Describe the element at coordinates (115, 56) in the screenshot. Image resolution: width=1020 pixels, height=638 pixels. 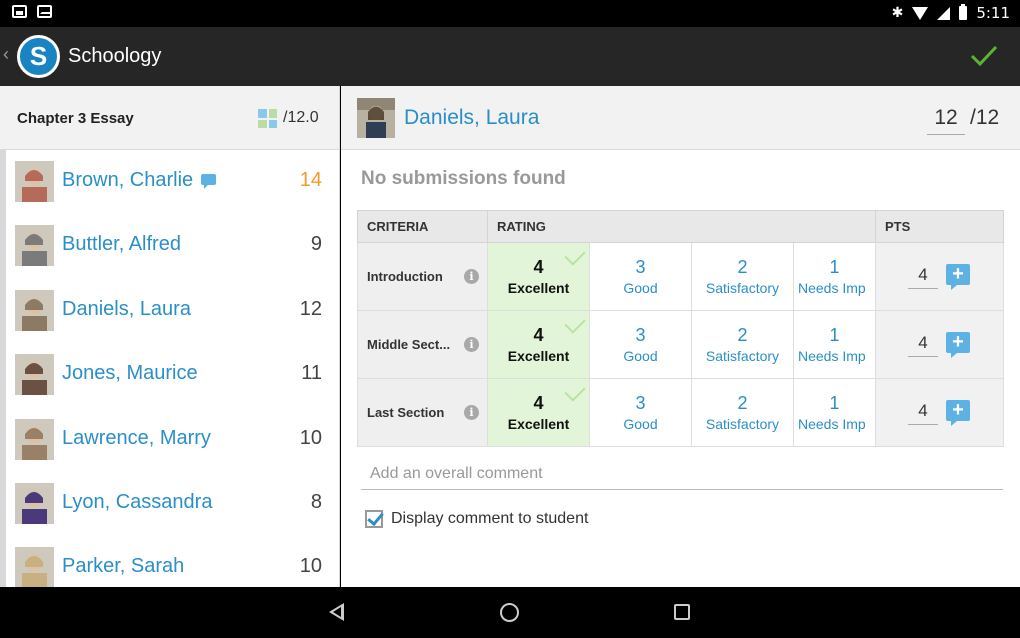
I see `app-title: Schoology` at that location.